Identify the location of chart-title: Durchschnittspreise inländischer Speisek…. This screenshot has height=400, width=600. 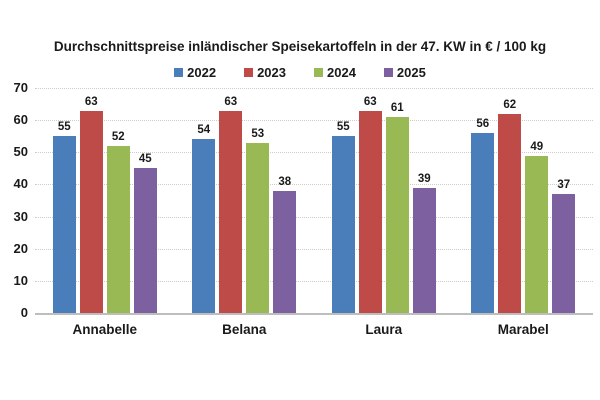
(300, 46).